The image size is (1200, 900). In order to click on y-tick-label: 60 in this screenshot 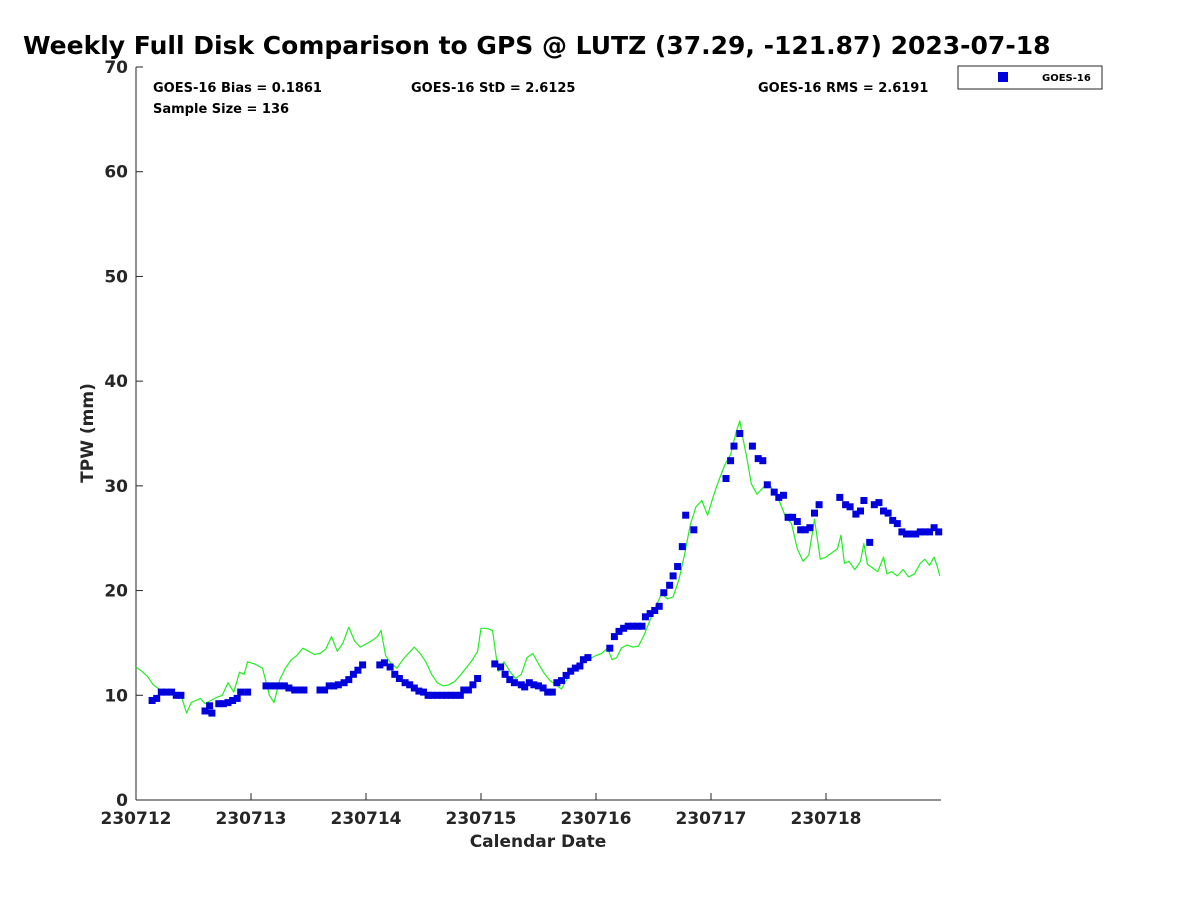, I will do `click(116, 173)`.